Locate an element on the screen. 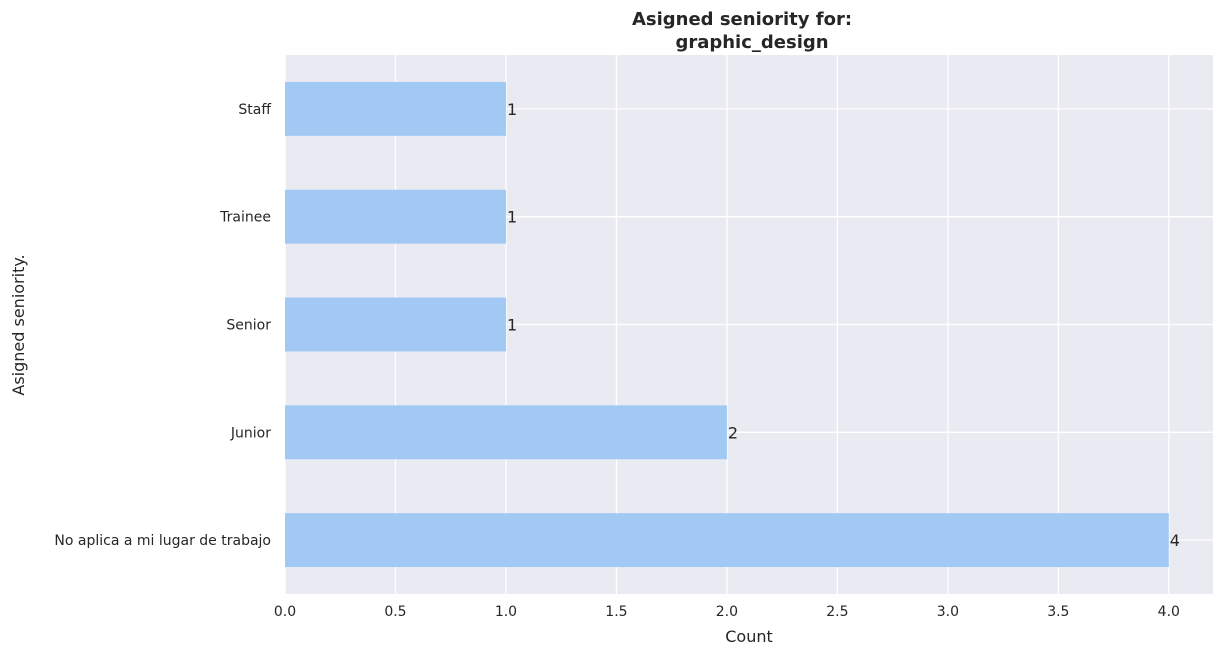 Image resolution: width=1223 pixels, height=656 pixels. x-tick-label: 1.5 is located at coordinates (616, 612).